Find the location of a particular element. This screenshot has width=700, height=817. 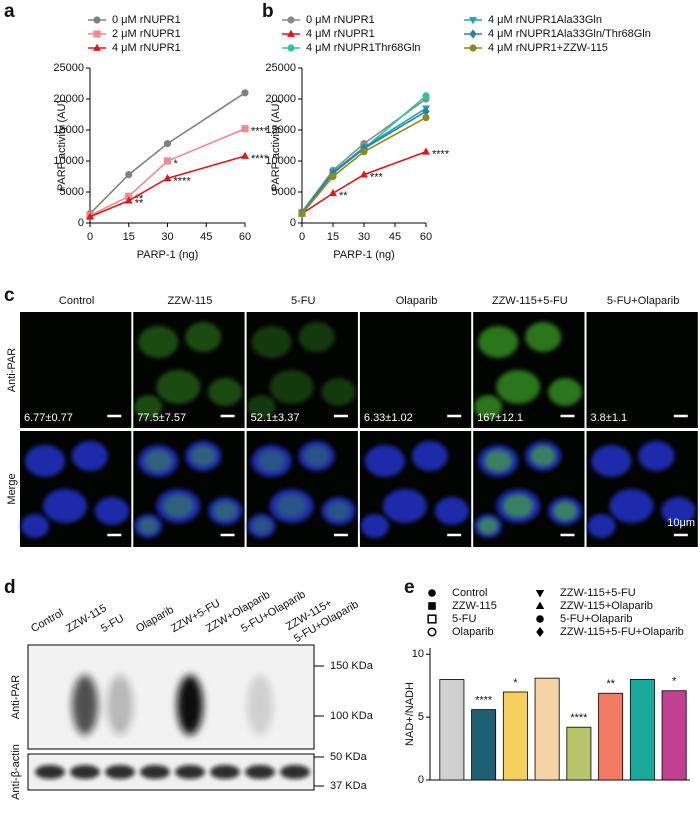

y-axis-label: PARP activity (AU) is located at coordinates (276, 145).